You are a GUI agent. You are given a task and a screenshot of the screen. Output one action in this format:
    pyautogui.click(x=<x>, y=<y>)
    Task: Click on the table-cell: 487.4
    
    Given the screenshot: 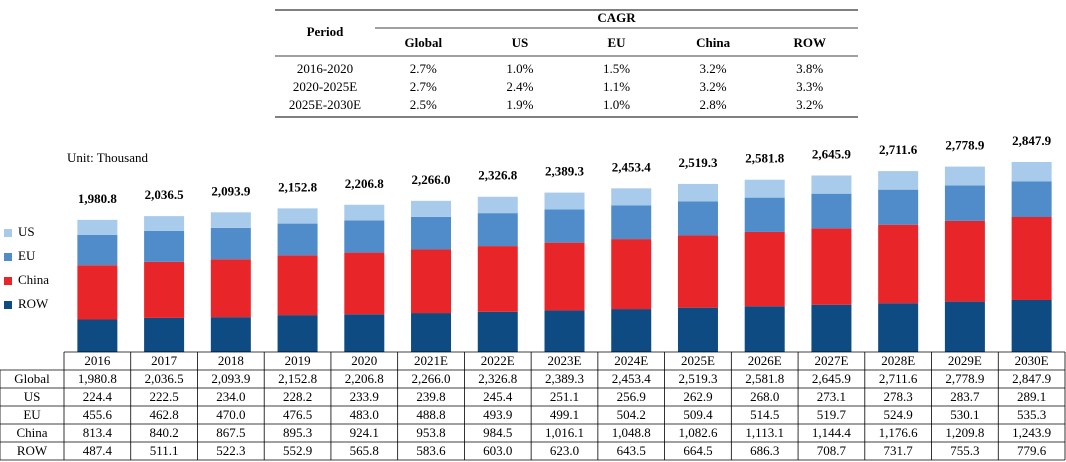 What is the action you would take?
    pyautogui.click(x=98, y=450)
    